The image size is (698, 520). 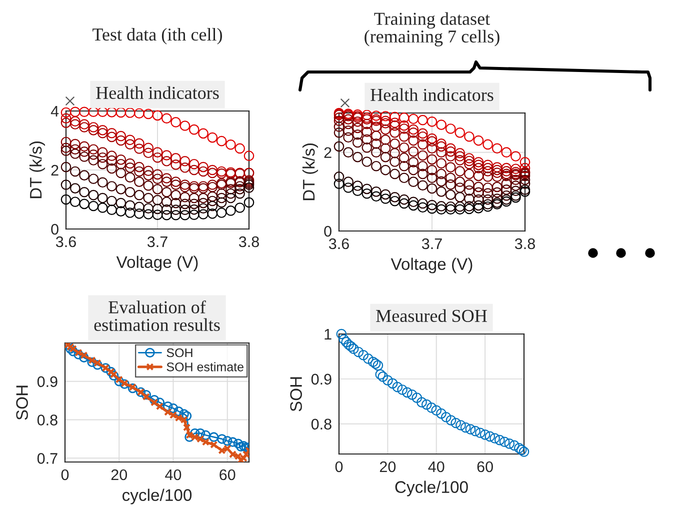 I want to click on text: Training dataset (remaining 7 cells), so click(x=432, y=29).